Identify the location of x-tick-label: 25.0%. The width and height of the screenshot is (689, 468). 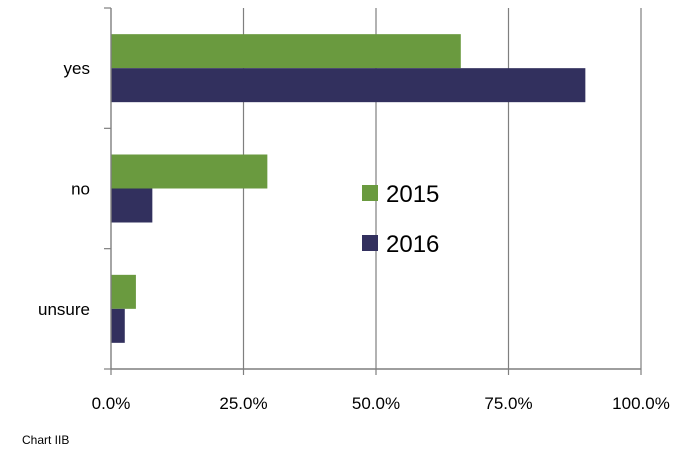
(243, 403).